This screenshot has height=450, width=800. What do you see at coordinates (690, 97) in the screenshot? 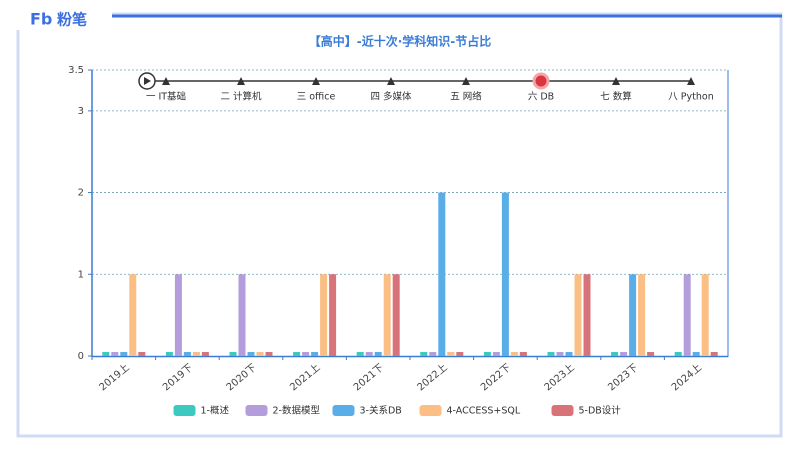
I see `timeline-label: 八 Python` at bounding box center [690, 97].